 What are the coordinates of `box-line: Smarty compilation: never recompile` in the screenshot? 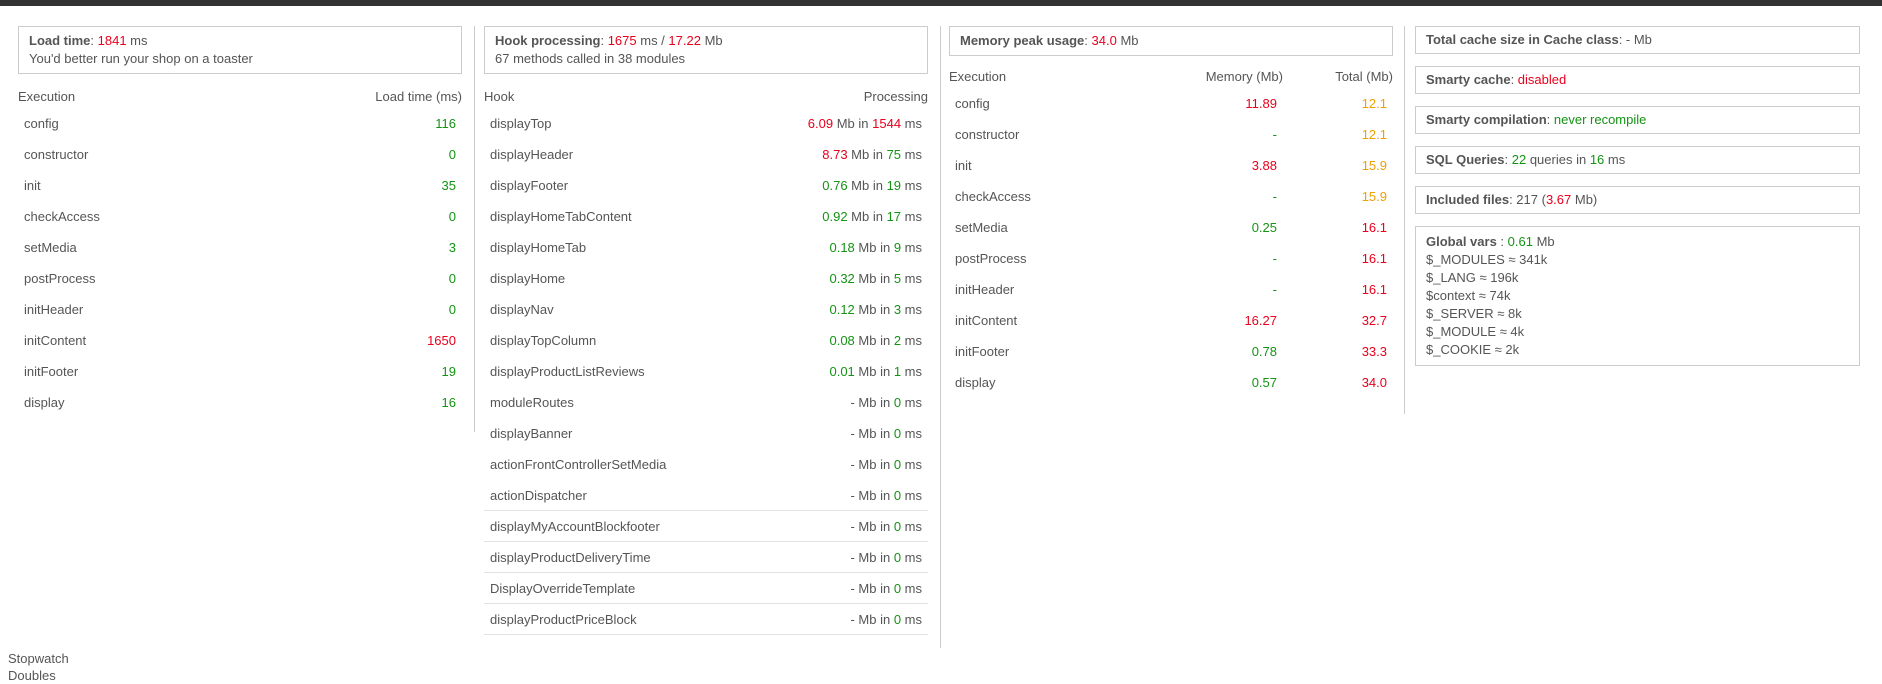 It's located at (1637, 120).